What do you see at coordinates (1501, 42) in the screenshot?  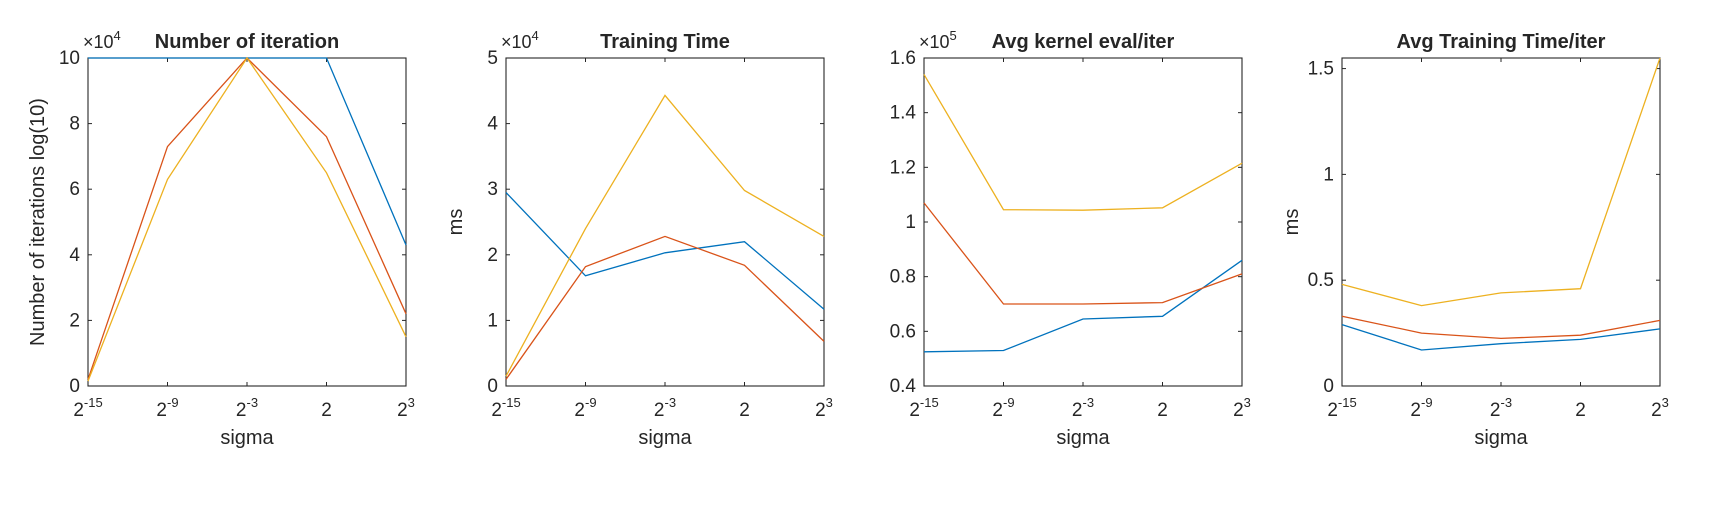 I see `chart-title: Avg Training Time/iter` at bounding box center [1501, 42].